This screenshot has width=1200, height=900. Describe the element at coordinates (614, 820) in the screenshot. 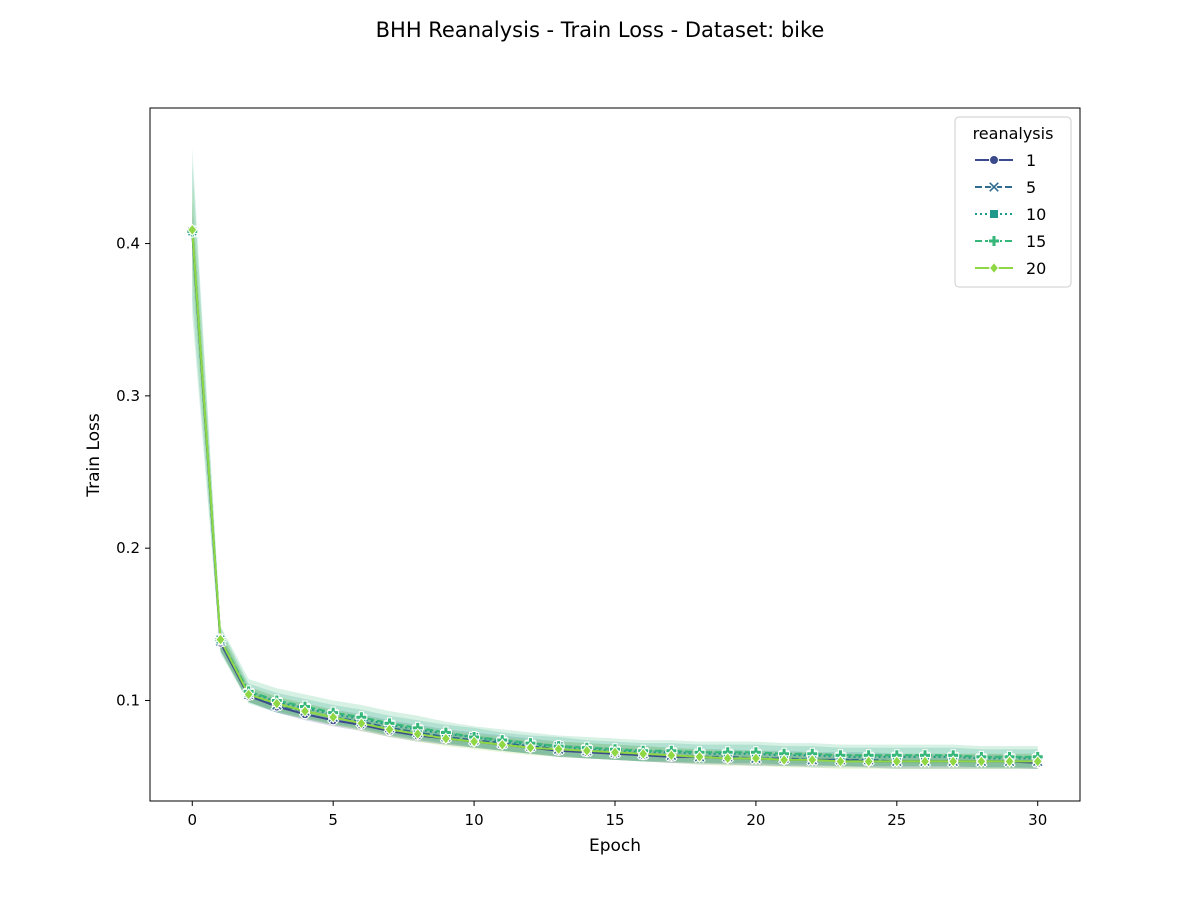

I see `x-tick-label: 15` at that location.